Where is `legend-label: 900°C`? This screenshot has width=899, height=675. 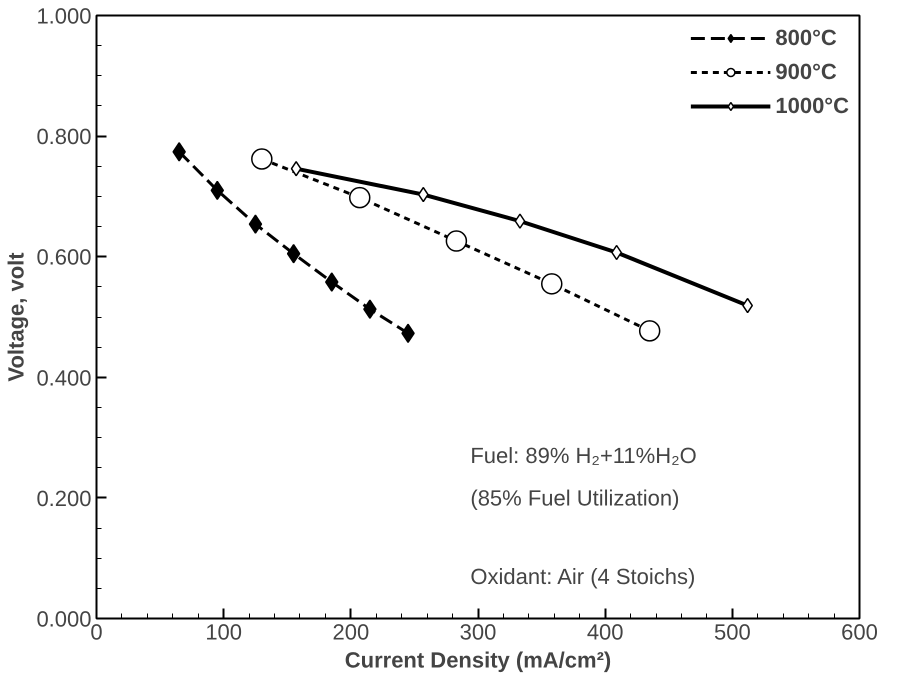 legend-label: 900°C is located at coordinates (806, 72).